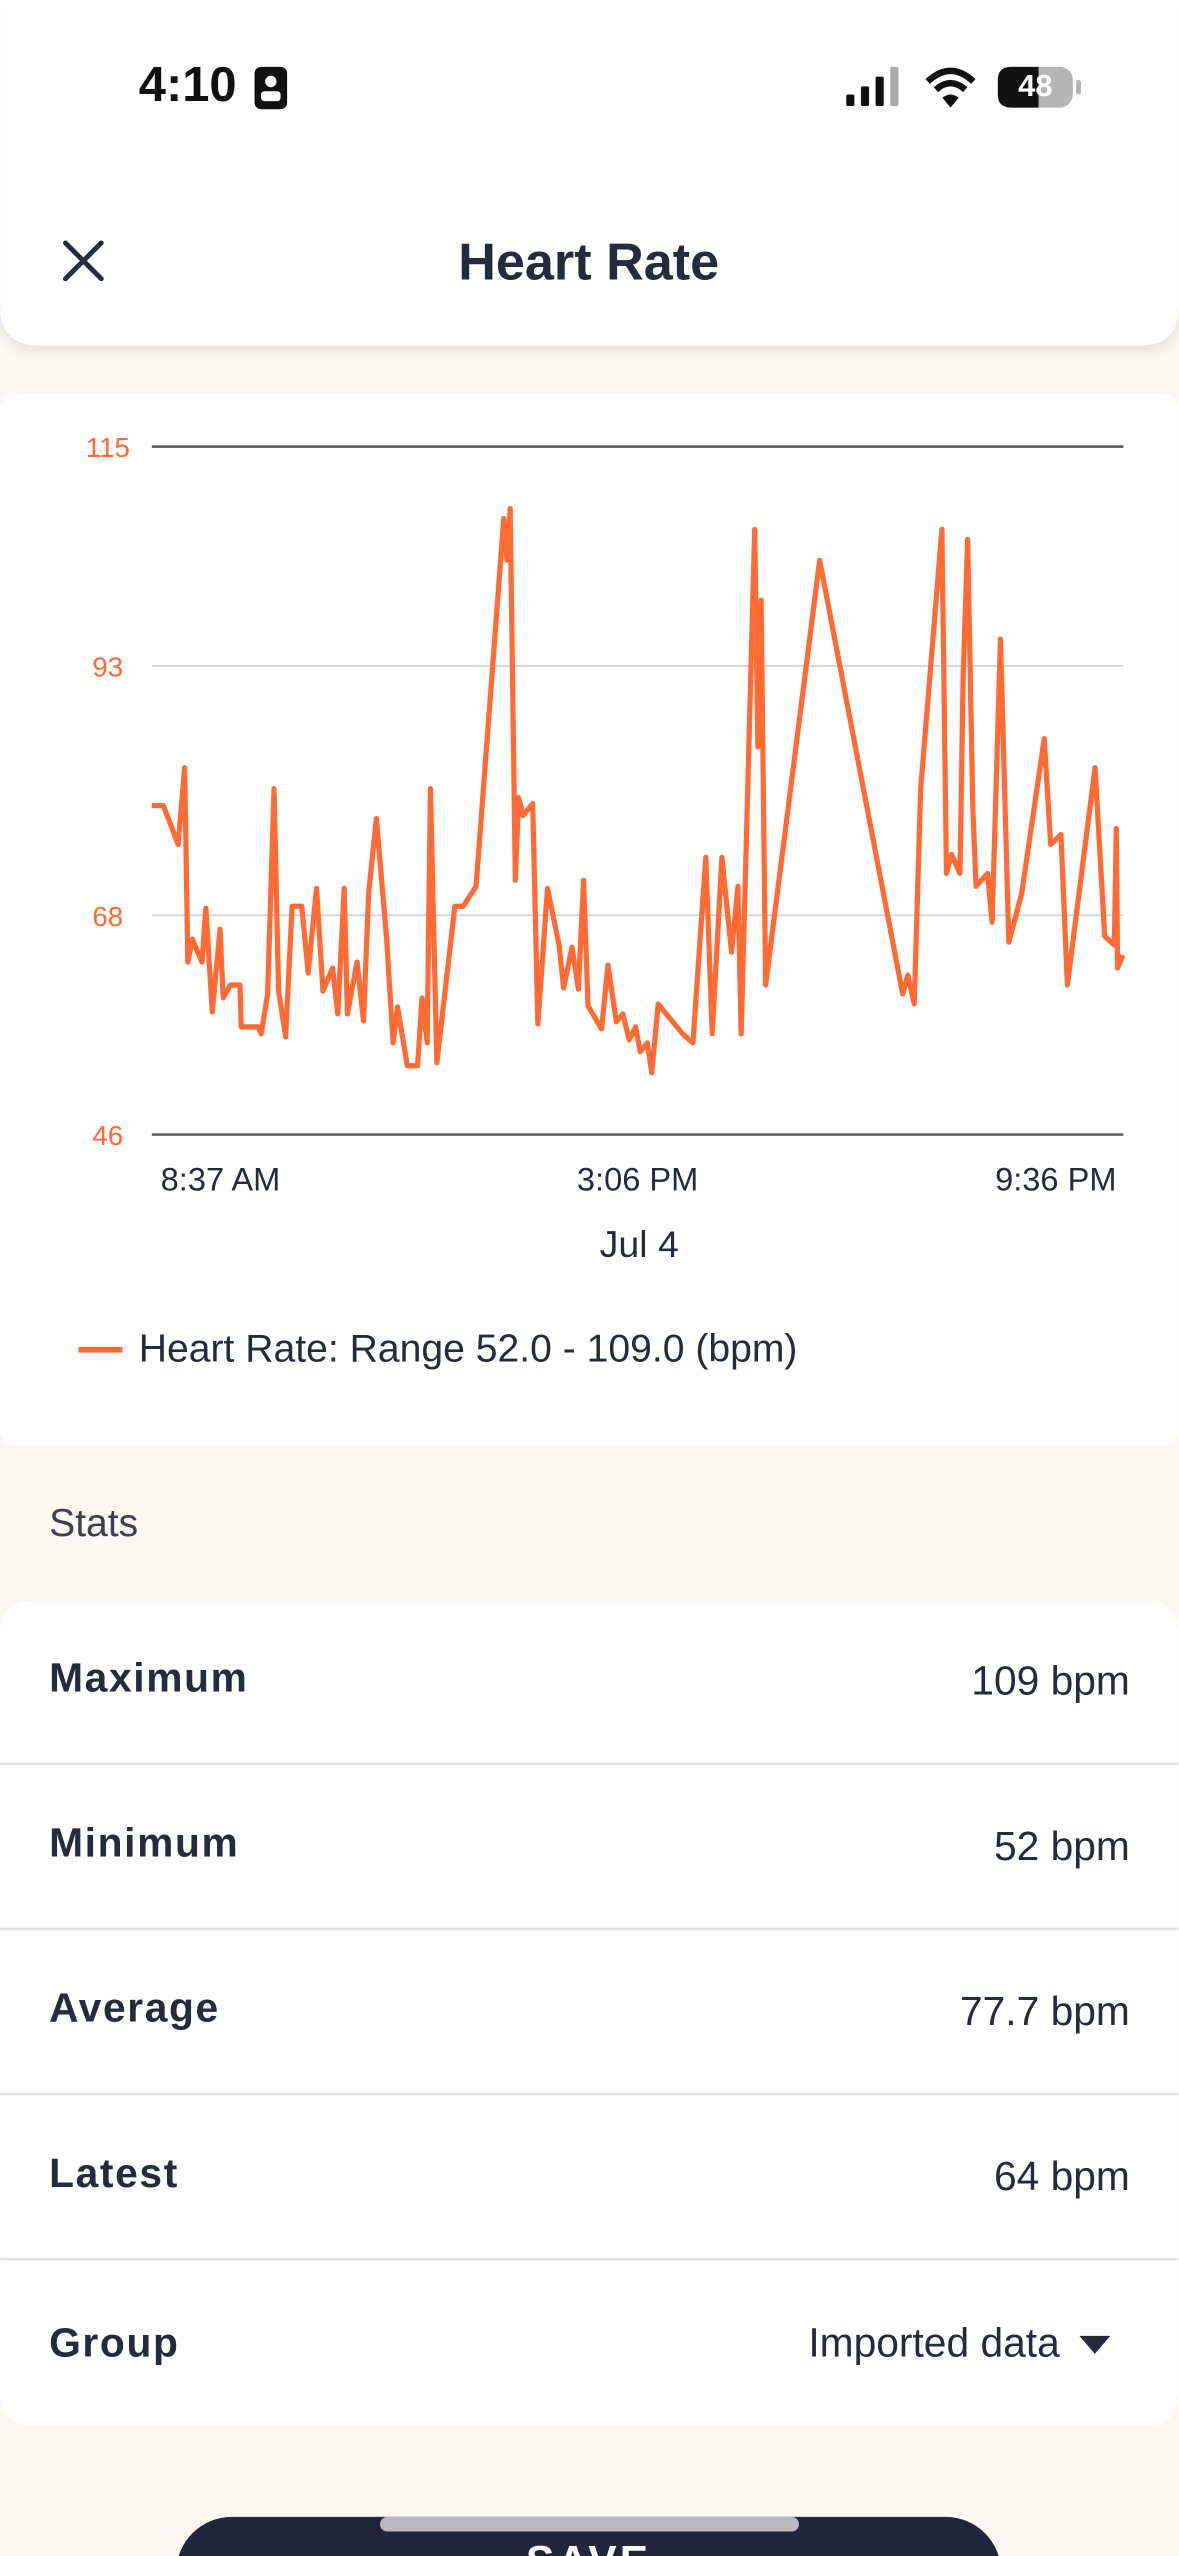  Describe the element at coordinates (588, 262) in the screenshot. I see `header-title: Heart Rate` at that location.